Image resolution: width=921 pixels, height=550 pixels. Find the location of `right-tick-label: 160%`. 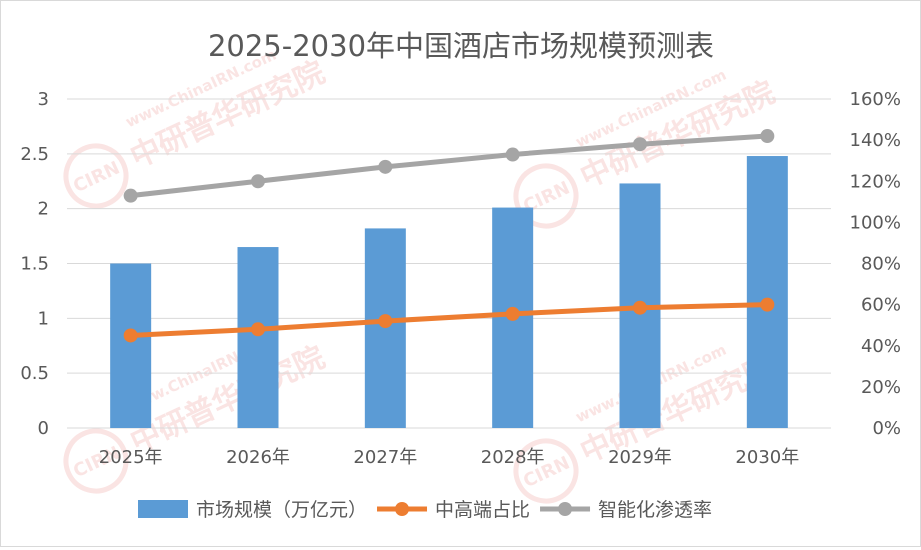

right-tick-label: 160% is located at coordinates (875, 99).